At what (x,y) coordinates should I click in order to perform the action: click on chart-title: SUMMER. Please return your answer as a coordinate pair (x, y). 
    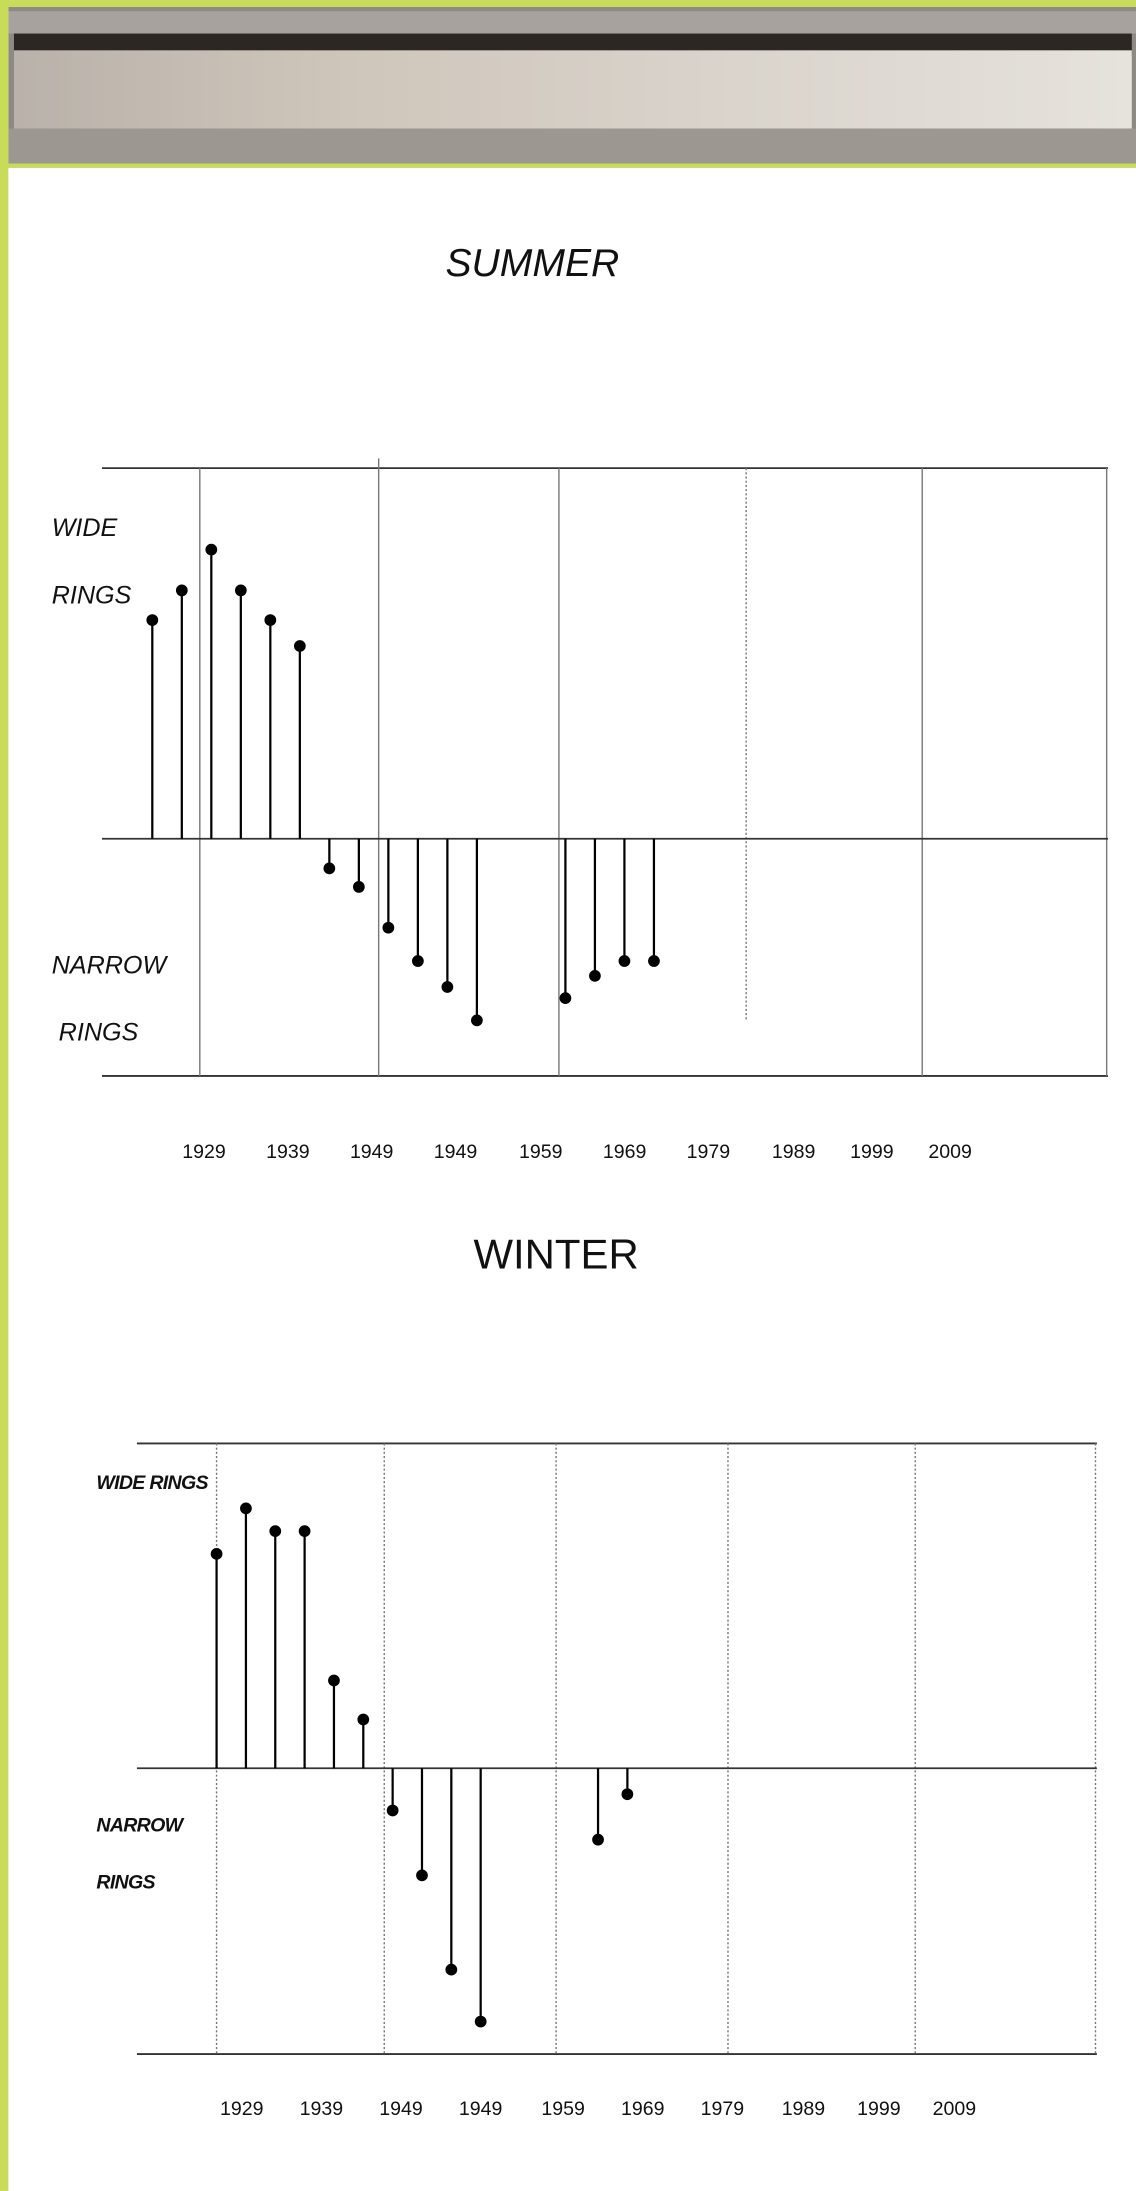
    Looking at the image, I should click on (532, 263).